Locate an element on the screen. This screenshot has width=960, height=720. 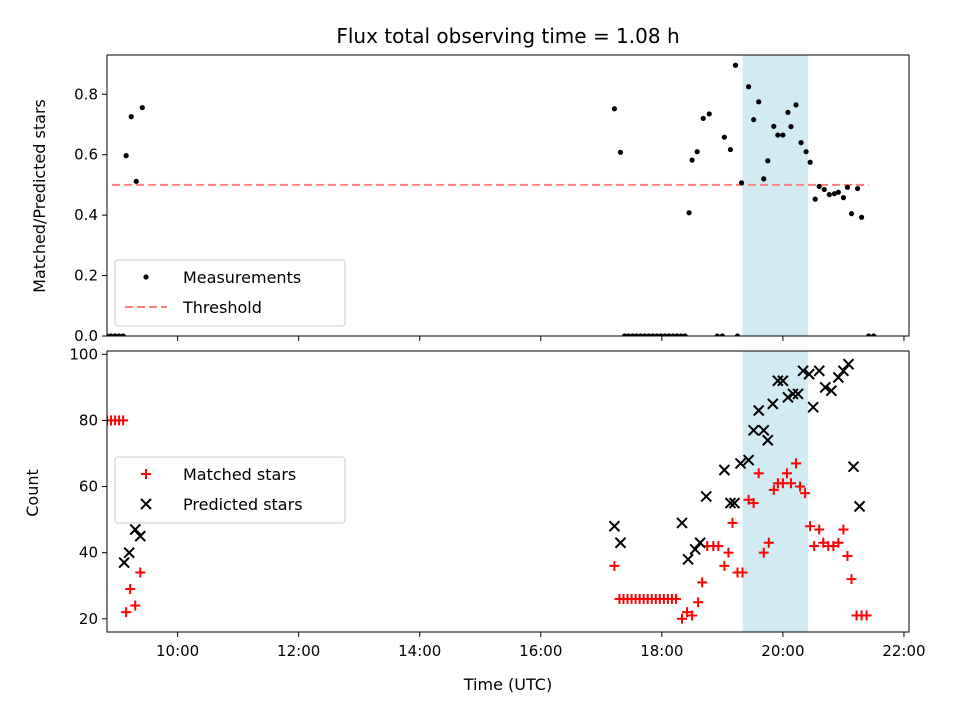
y-tick-label: 0.6 is located at coordinates (86, 155).